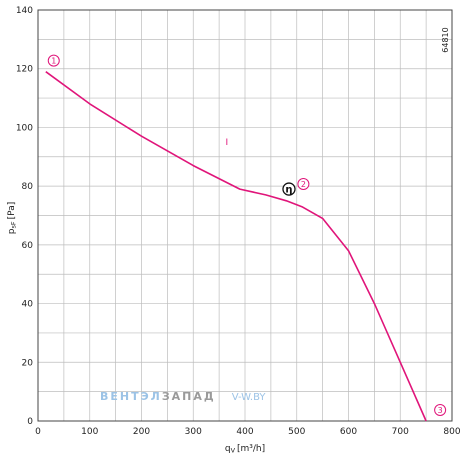 The image size is (468, 459). Describe the element at coordinates (244, 432) in the screenshot. I see `x-tick-label: 400` at that location.